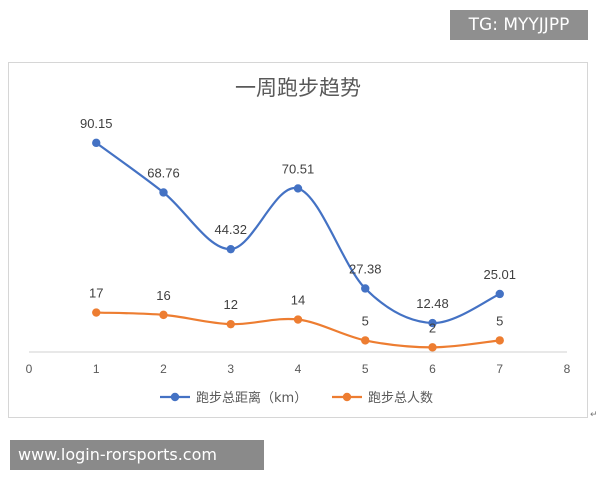 The image size is (600, 480). I want to click on data-label: 25.01, so click(499, 274).